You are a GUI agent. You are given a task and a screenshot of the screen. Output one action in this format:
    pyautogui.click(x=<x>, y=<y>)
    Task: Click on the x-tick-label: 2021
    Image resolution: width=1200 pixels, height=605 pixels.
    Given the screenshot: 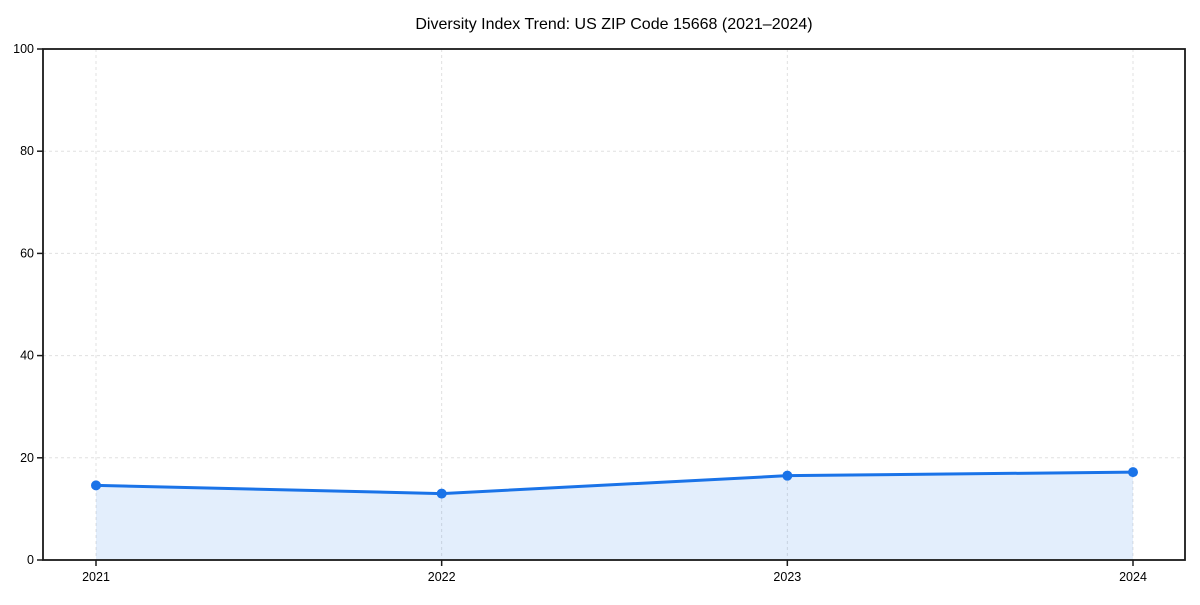 What is the action you would take?
    pyautogui.click(x=96, y=577)
    